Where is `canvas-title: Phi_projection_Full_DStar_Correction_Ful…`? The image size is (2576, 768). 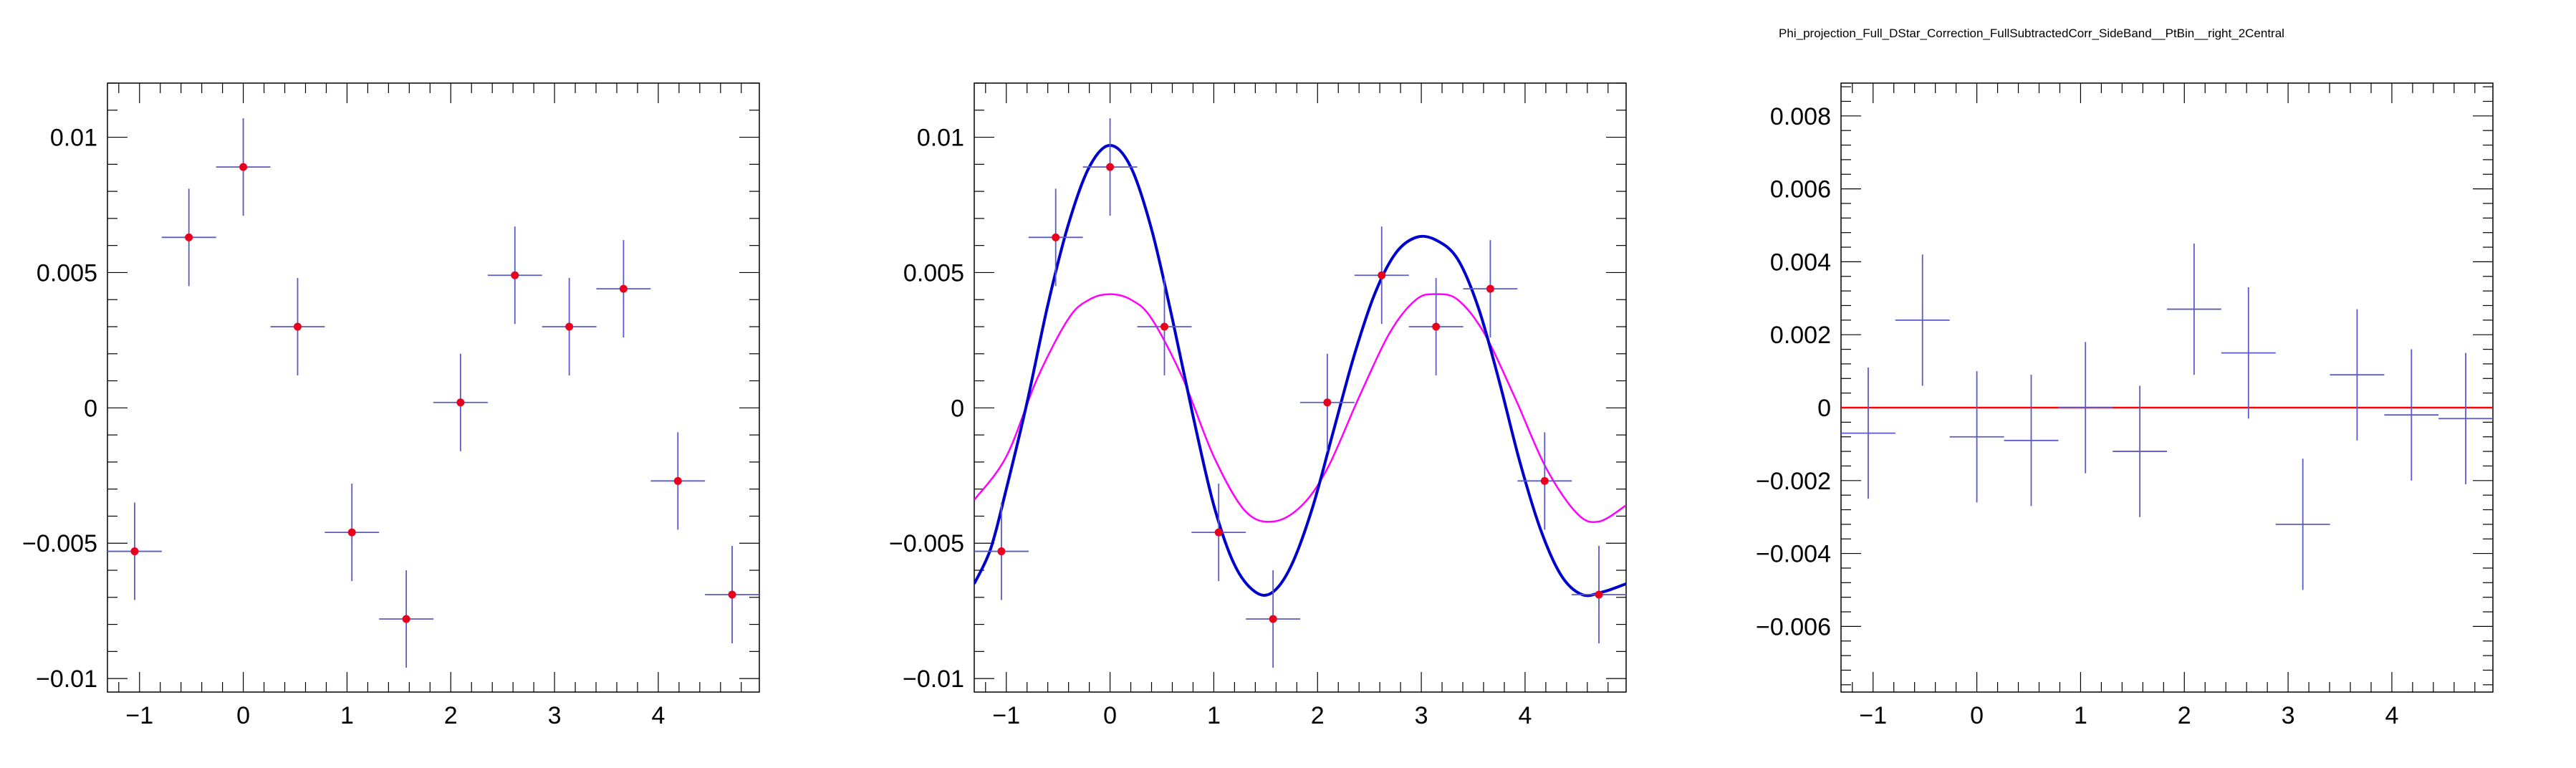 canvas-title: Phi_projection_Full_DStar_Correction_Ful… is located at coordinates (2031, 33).